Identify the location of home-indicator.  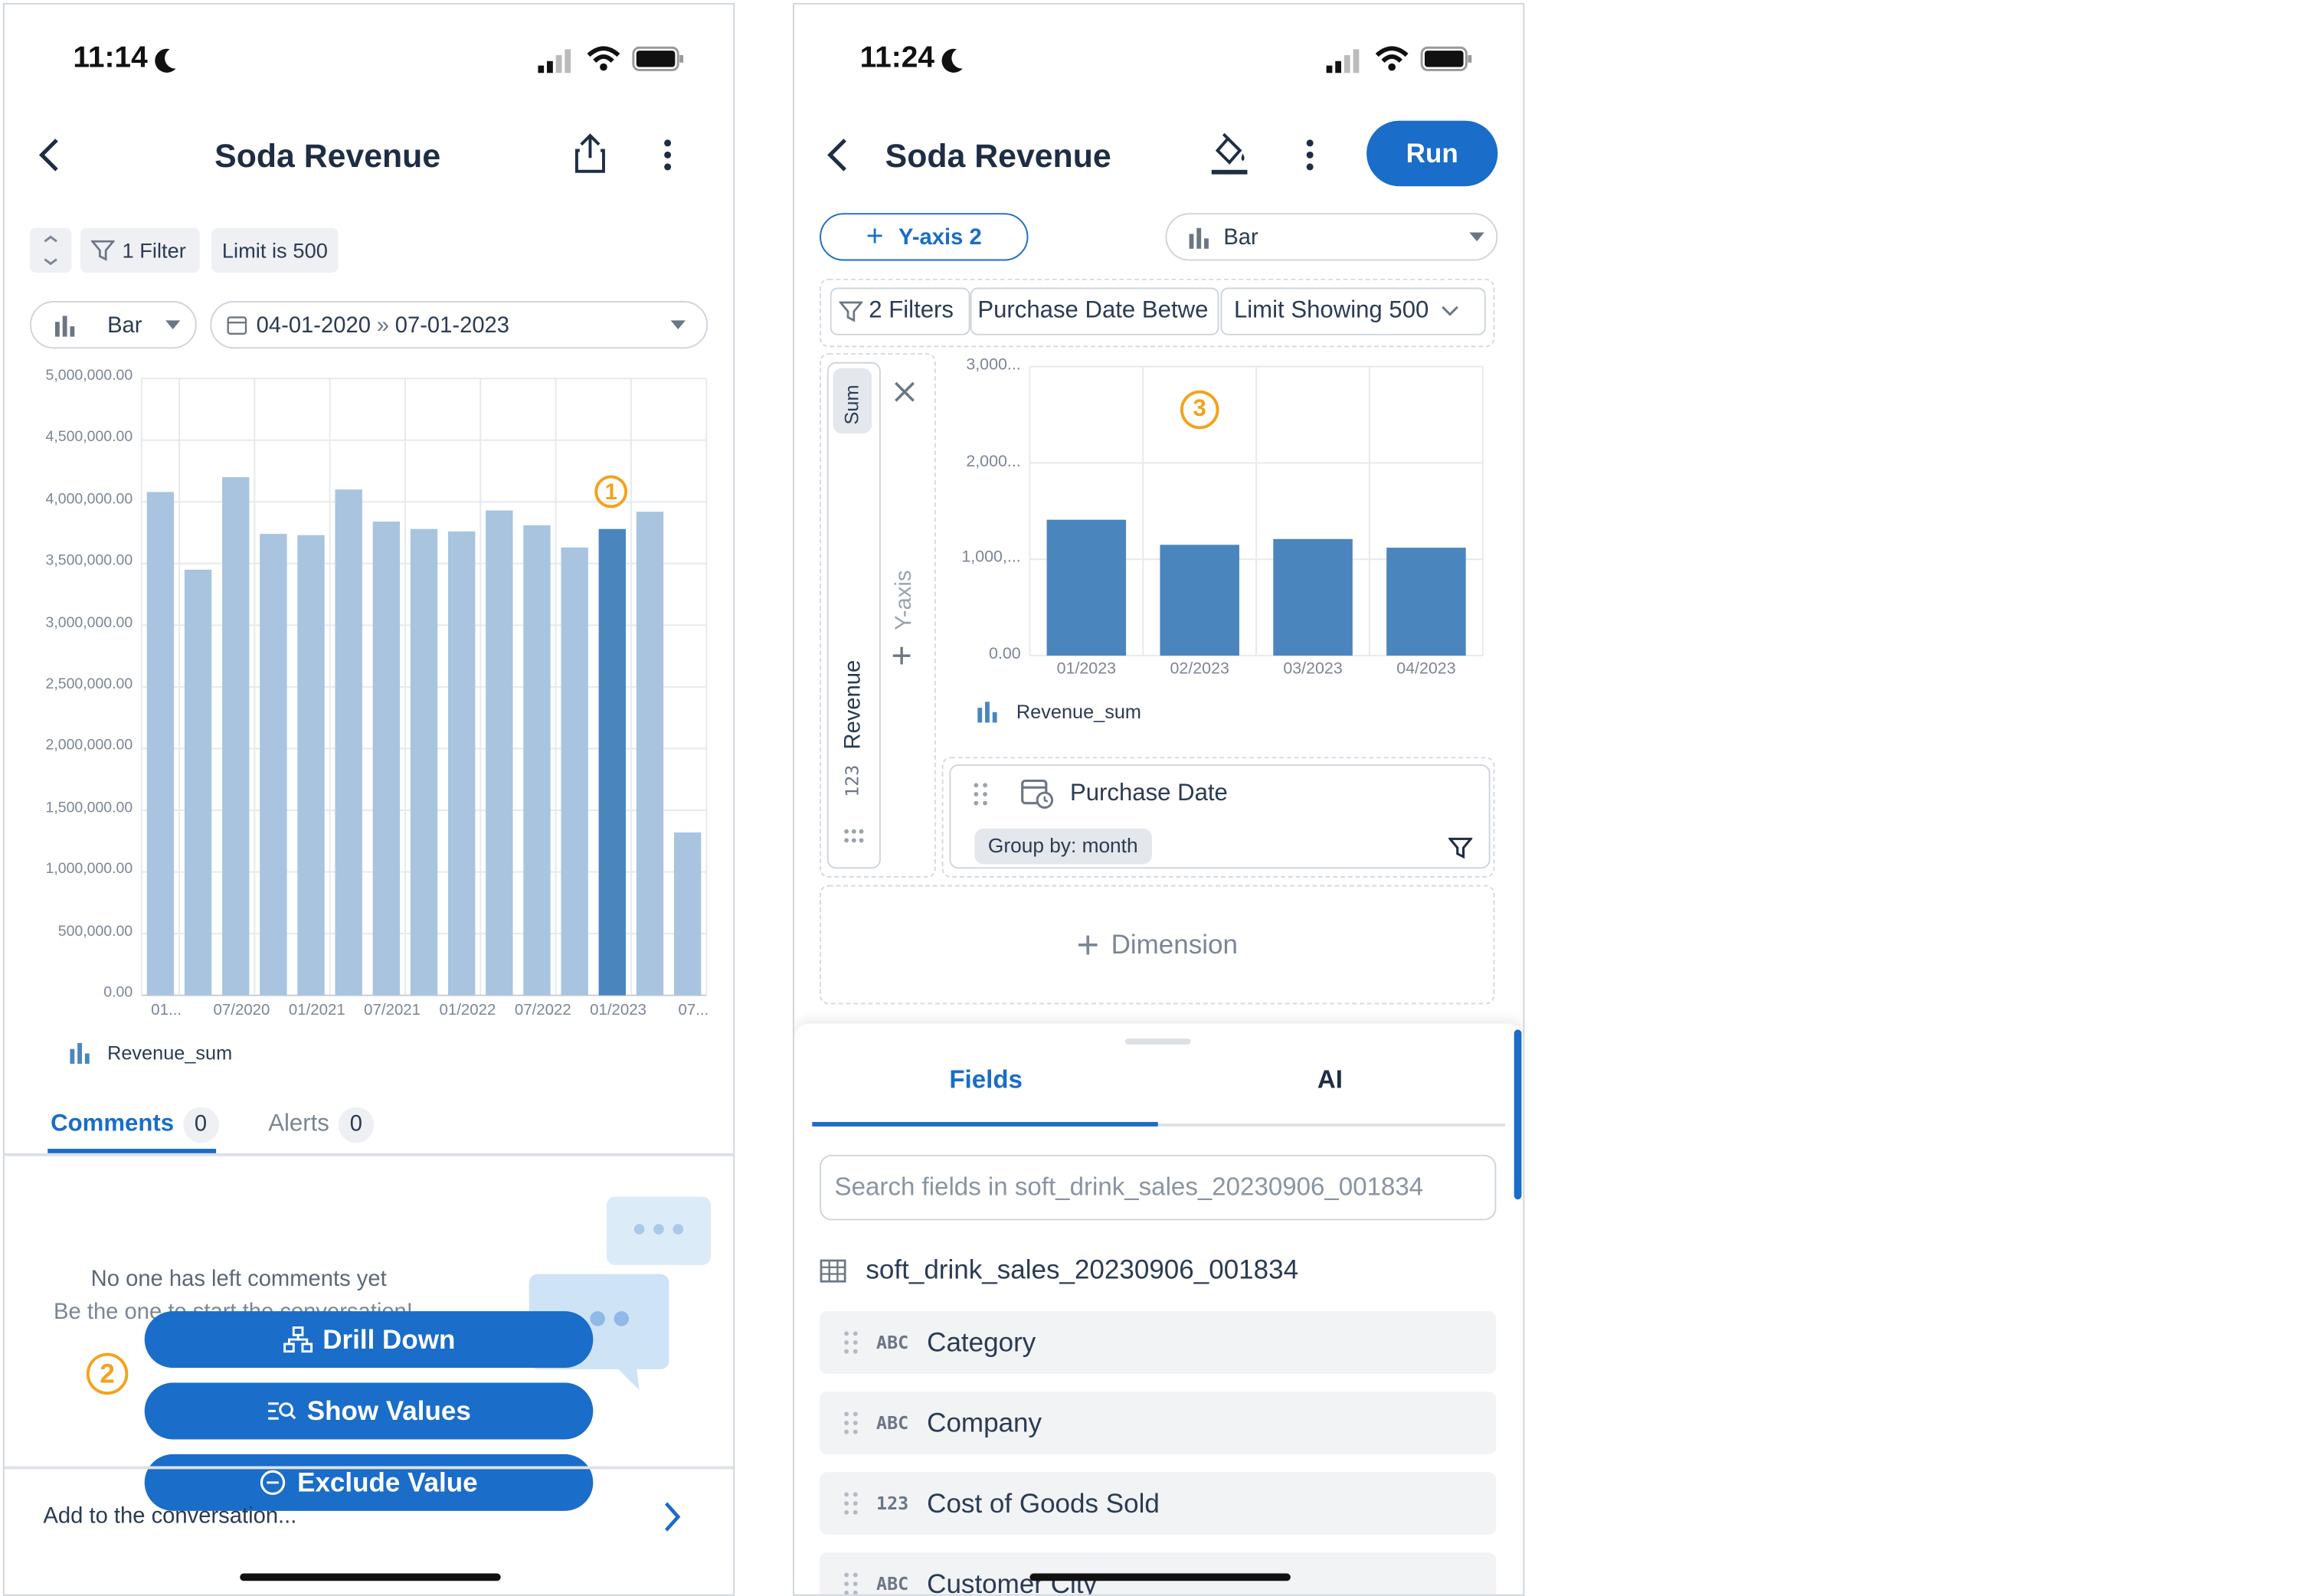
(370, 1577).